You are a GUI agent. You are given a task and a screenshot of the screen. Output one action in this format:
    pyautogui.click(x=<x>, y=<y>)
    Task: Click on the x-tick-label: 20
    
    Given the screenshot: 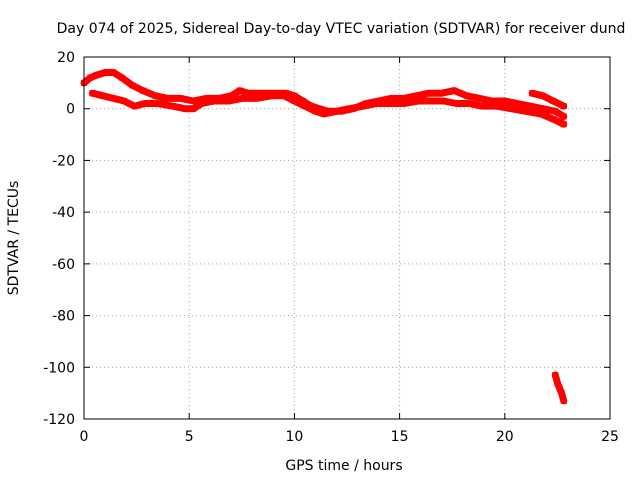 What is the action you would take?
    pyautogui.click(x=505, y=437)
    